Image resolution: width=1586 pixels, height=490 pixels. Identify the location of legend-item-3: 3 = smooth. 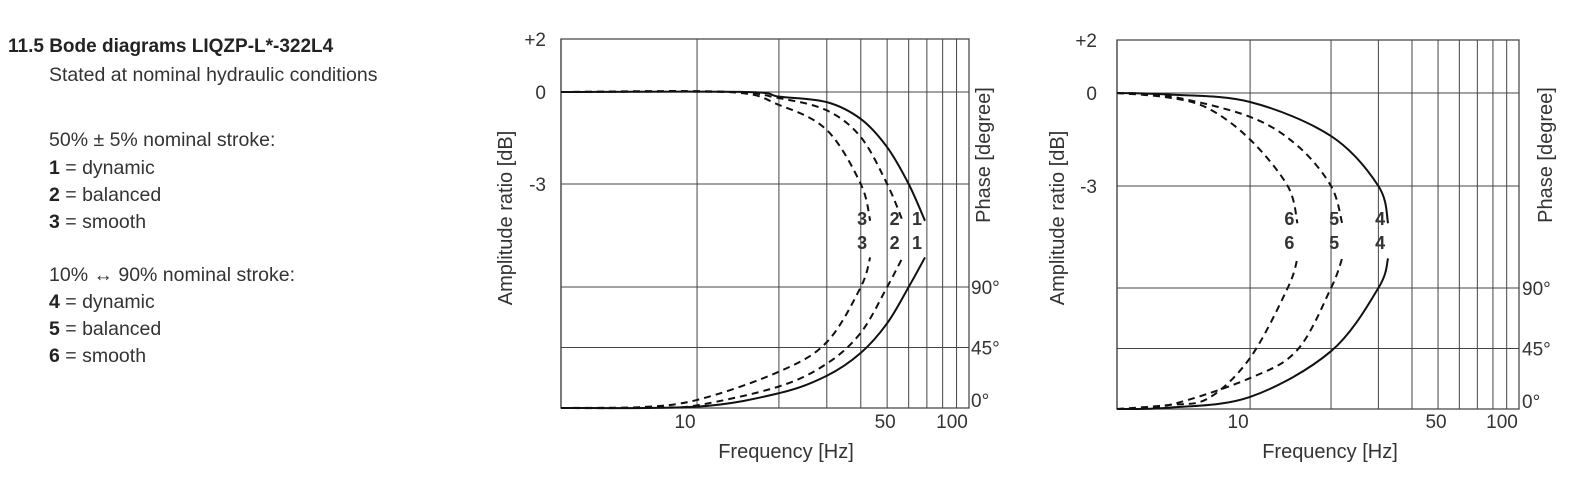
(98, 222).